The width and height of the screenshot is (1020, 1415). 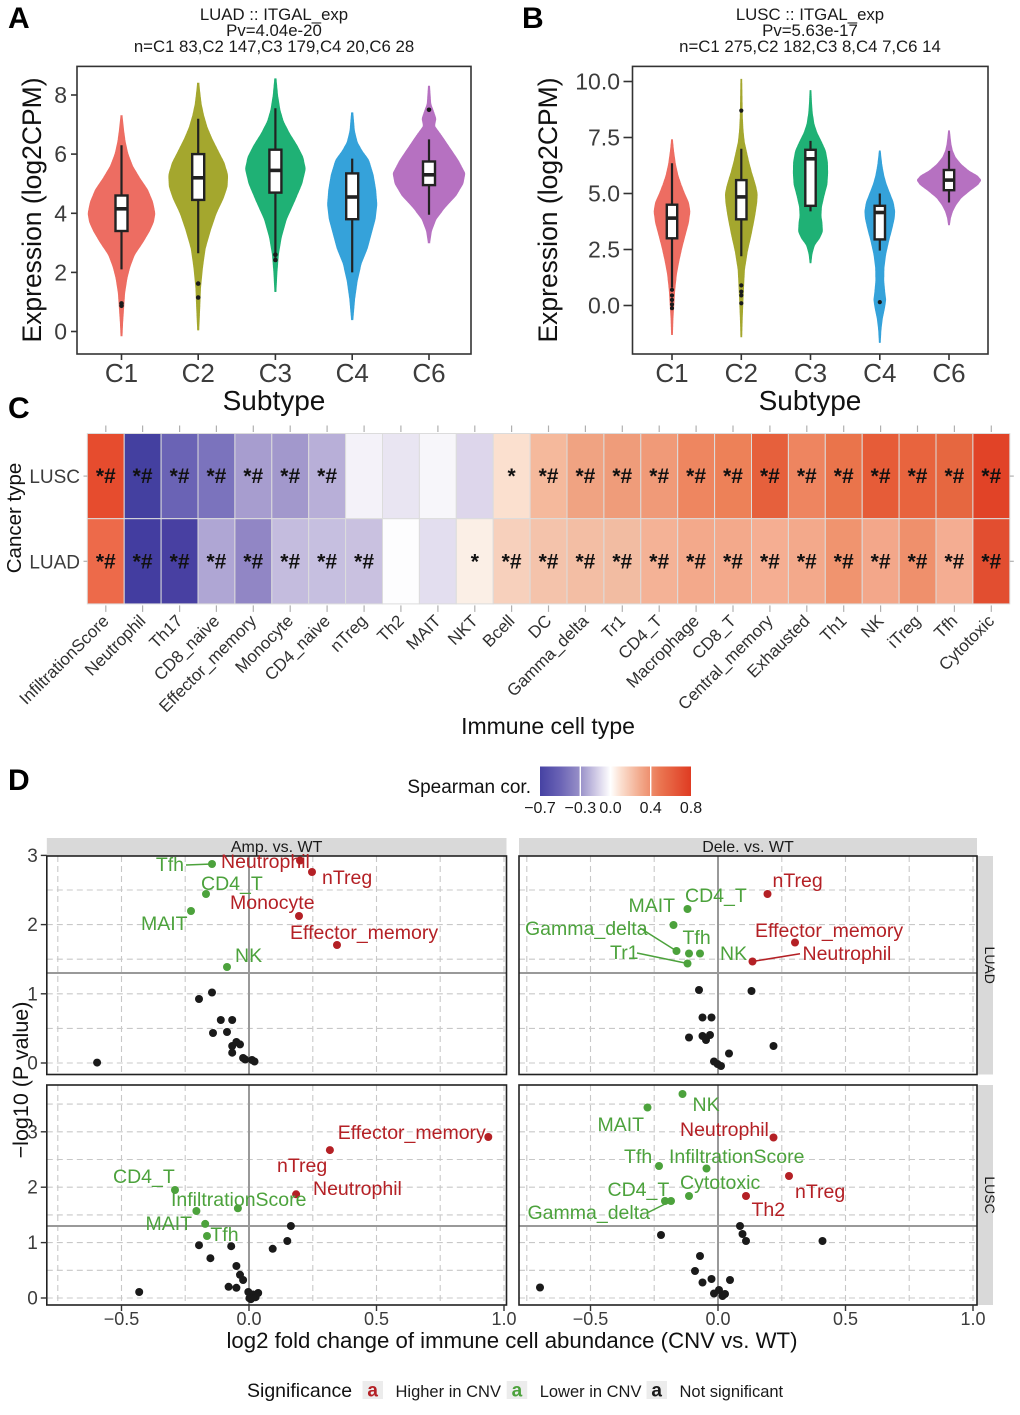 What do you see at coordinates (122, 1319) in the screenshot?
I see `svg-text: −0.5` at bounding box center [122, 1319].